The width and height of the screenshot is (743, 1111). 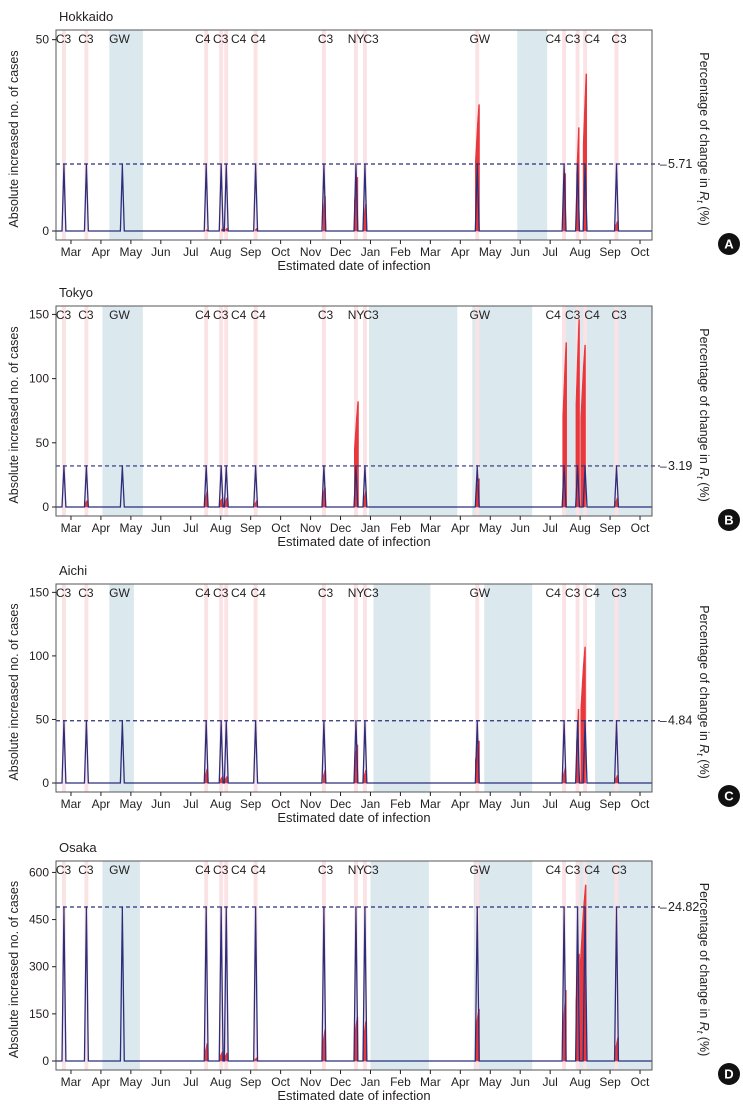 I want to click on x-tick-label: Nov, so click(x=310, y=1082).